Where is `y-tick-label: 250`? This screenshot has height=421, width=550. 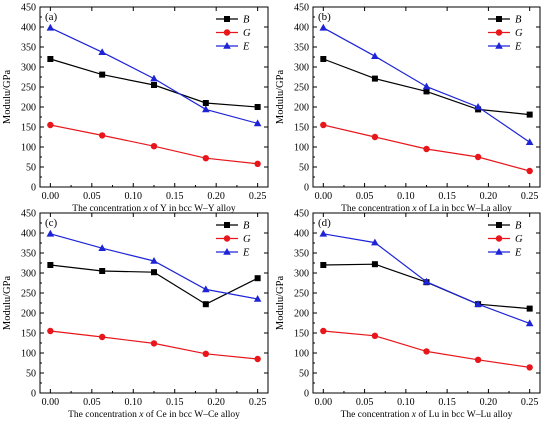
y-tick-label: 250 is located at coordinates (28, 88).